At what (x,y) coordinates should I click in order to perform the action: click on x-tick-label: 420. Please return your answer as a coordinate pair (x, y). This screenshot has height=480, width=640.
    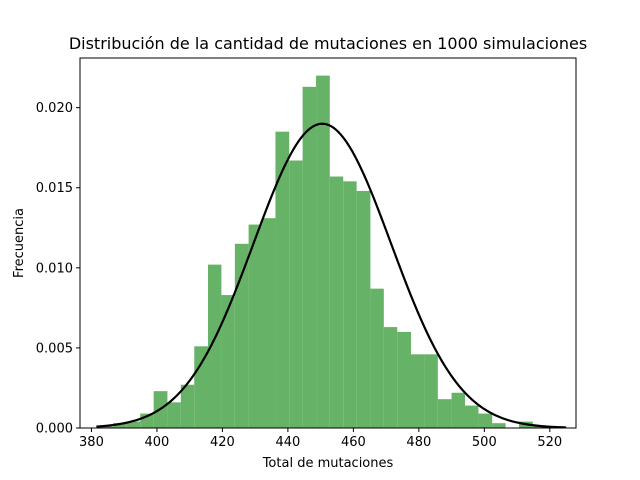
    Looking at the image, I should click on (222, 442).